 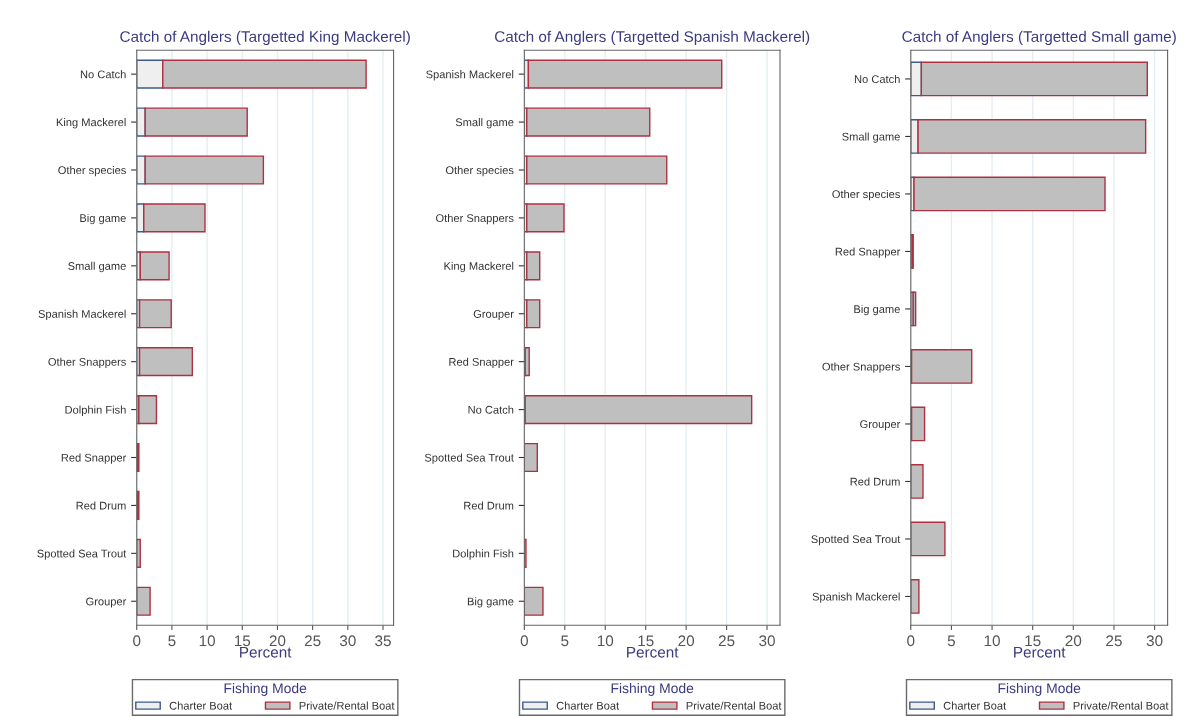 I want to click on chart-title: Catch of Anglers (Targetted Spanish Mackerel), so click(x=652, y=38).